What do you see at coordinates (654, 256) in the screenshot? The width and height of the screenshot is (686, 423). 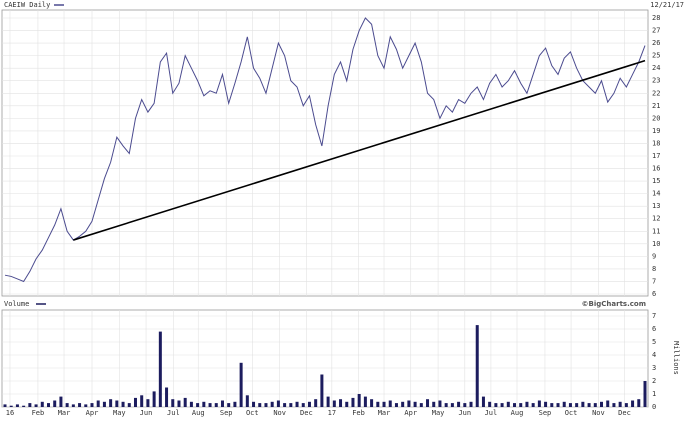 I see `y-tick-label: 9` at bounding box center [654, 256].